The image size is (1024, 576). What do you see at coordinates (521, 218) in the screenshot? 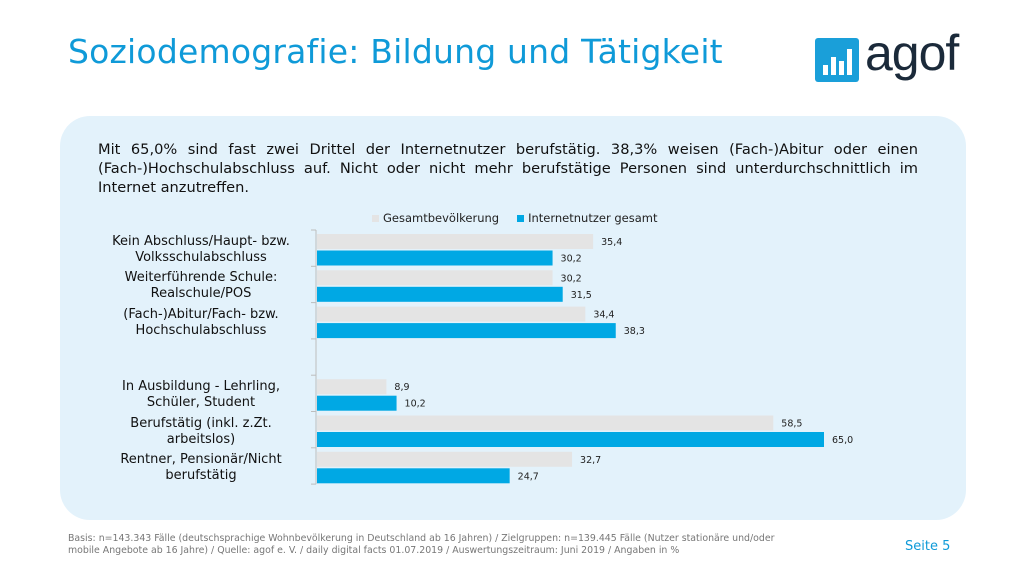
I see `legend-swatch-internet` at bounding box center [521, 218].